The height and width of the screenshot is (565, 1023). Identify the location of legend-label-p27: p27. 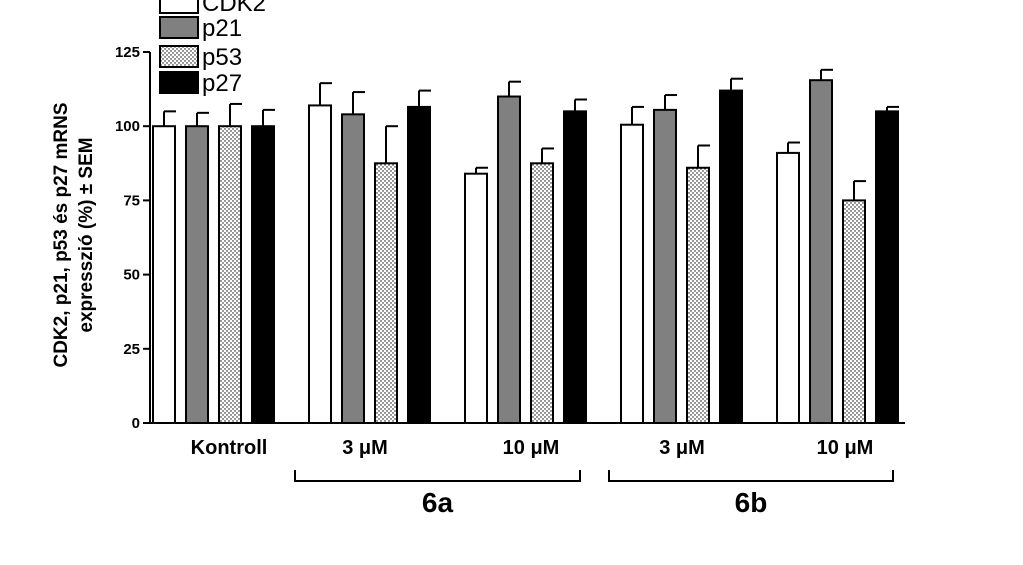
(222, 83).